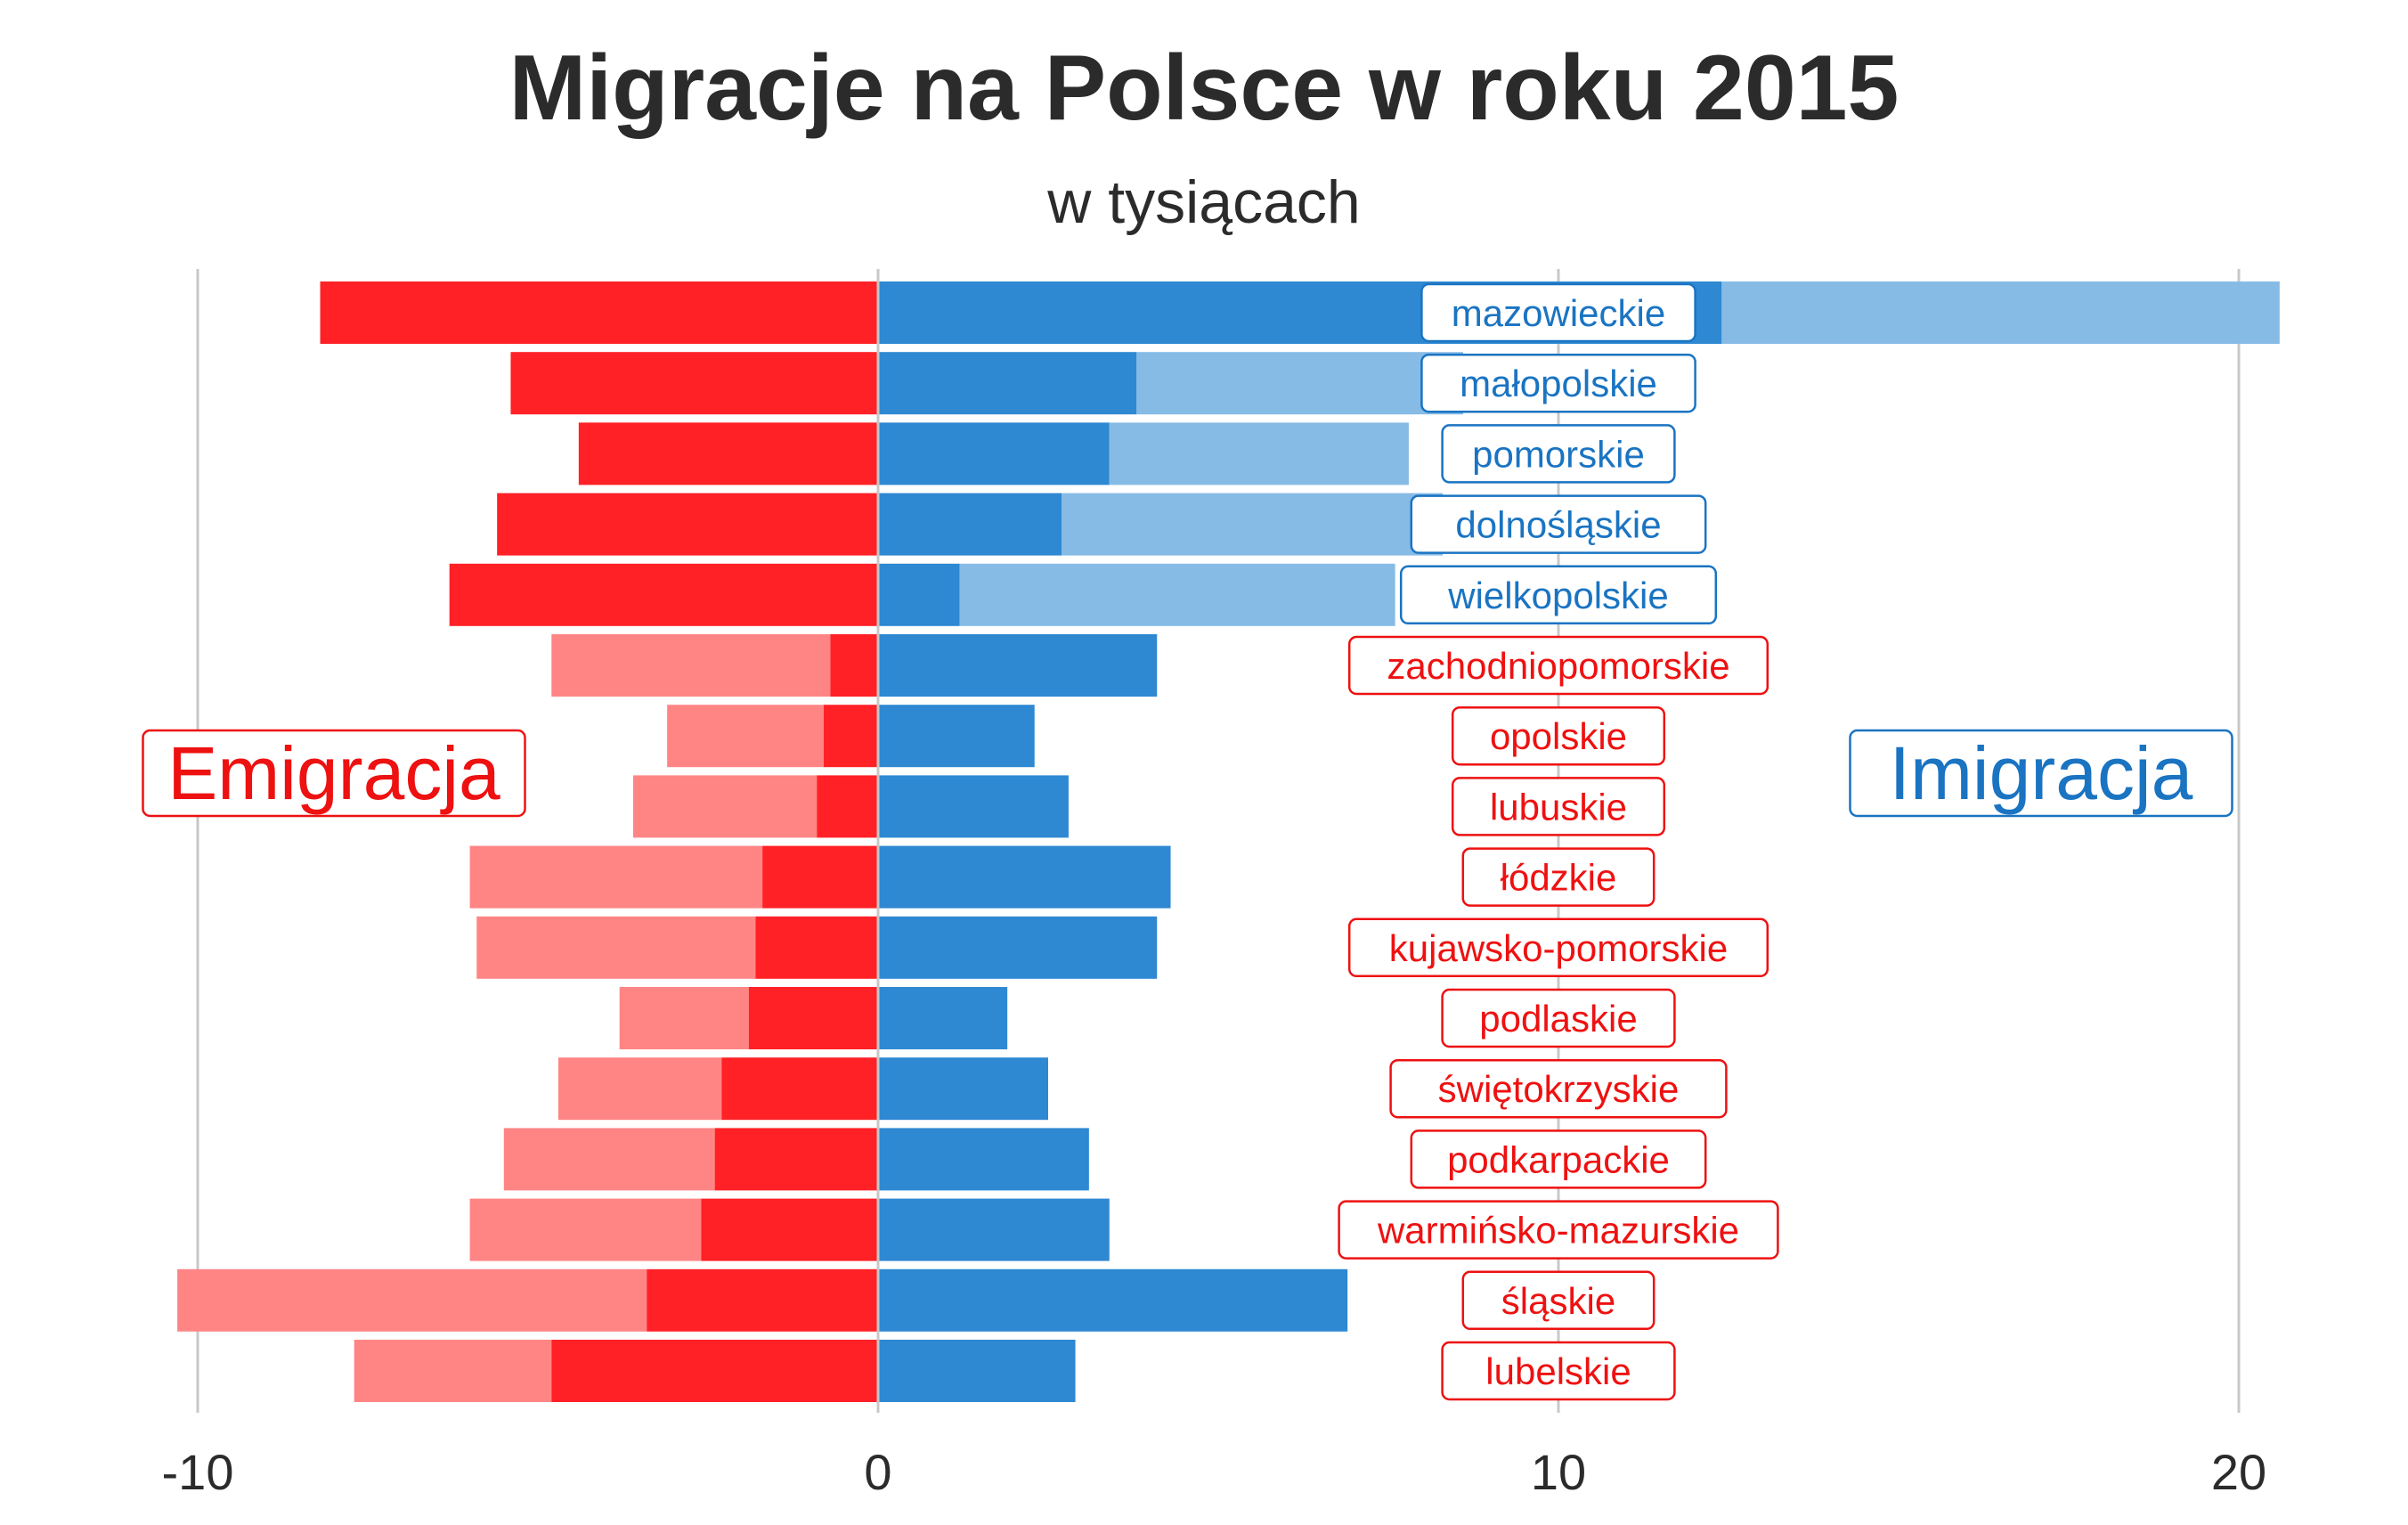 The height and width of the screenshot is (1525, 2408). What do you see at coordinates (198, 1472) in the screenshot?
I see `x-tick-label: -10` at bounding box center [198, 1472].